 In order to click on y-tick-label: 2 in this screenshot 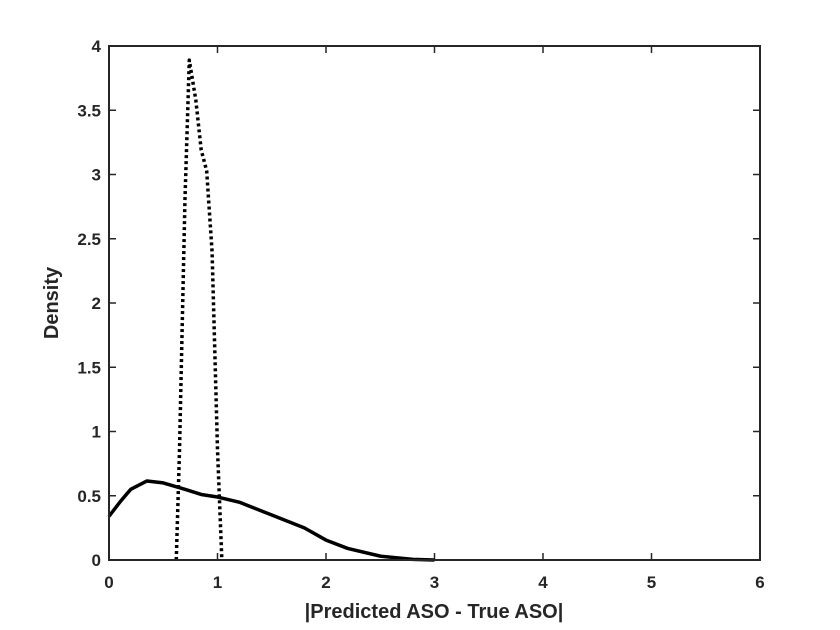, I will do `click(96, 303)`.